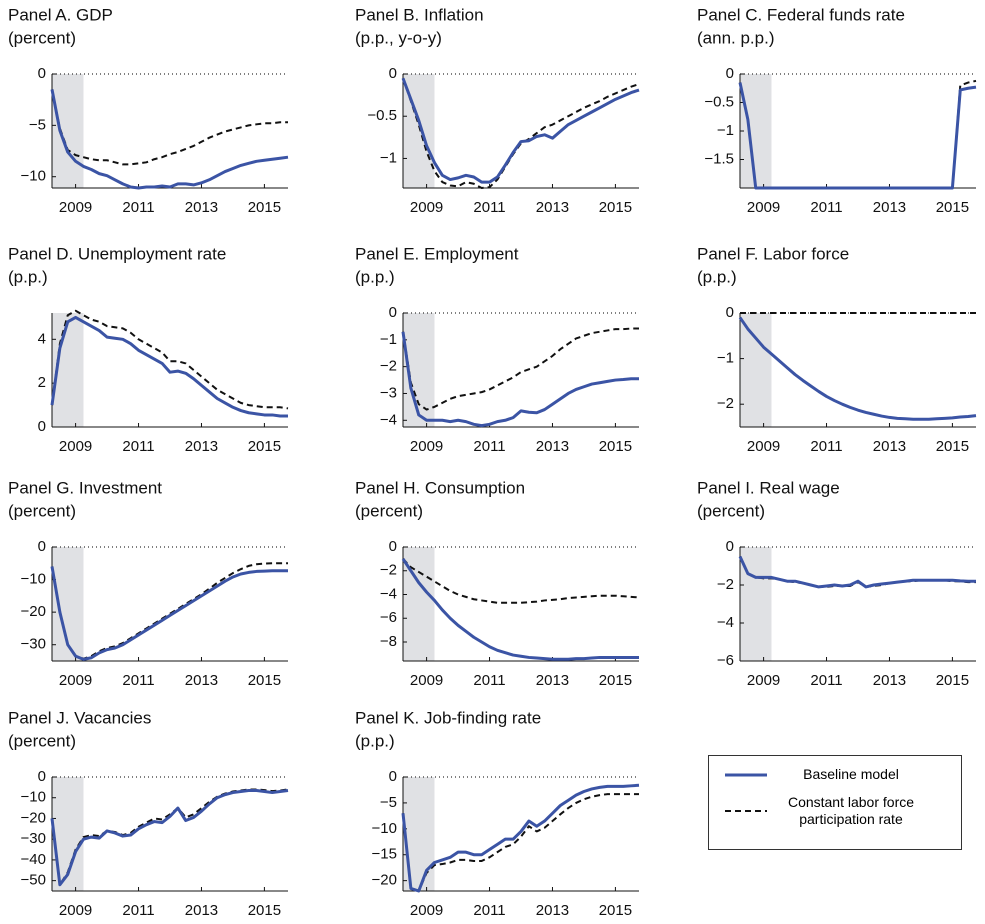 Image resolution: width=985 pixels, height=924 pixels. I want to click on panel-title: Panel G. Investment, so click(85, 487).